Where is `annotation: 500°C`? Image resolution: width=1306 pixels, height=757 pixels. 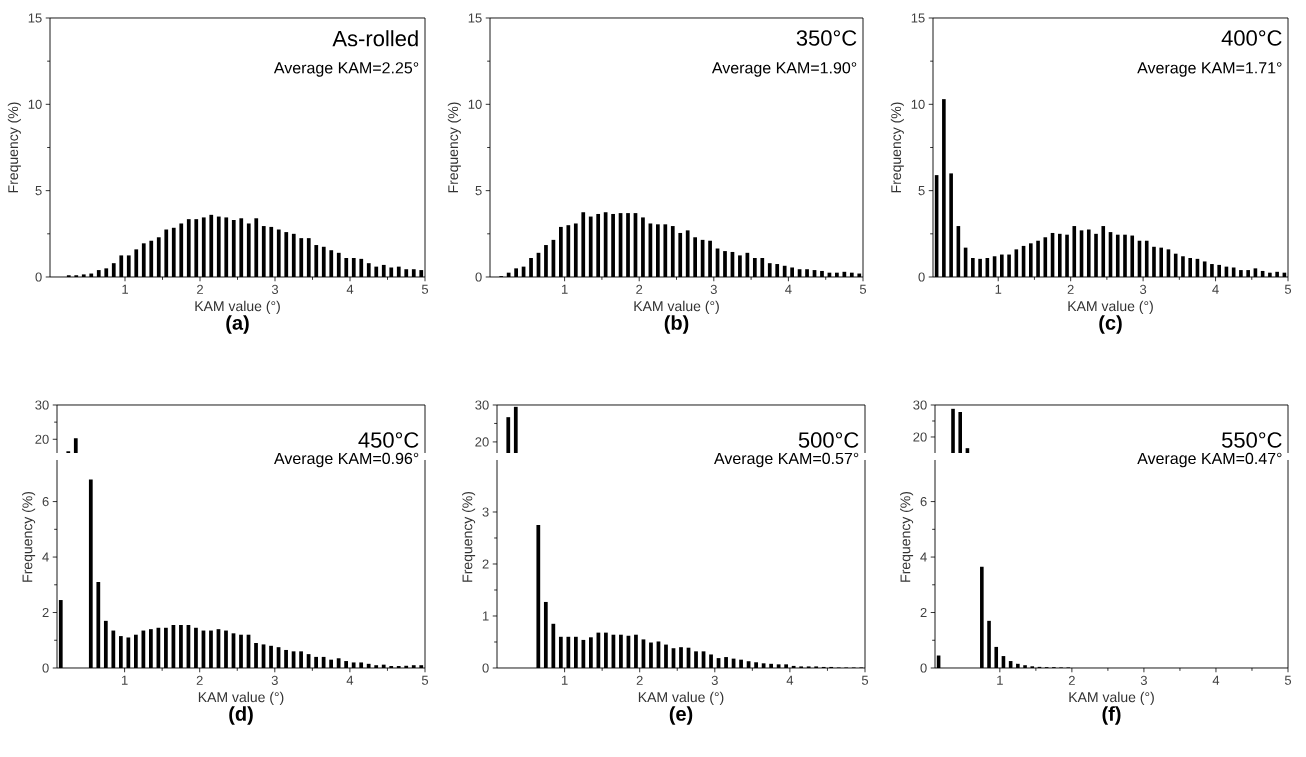 annotation: 500°C is located at coordinates (828, 440).